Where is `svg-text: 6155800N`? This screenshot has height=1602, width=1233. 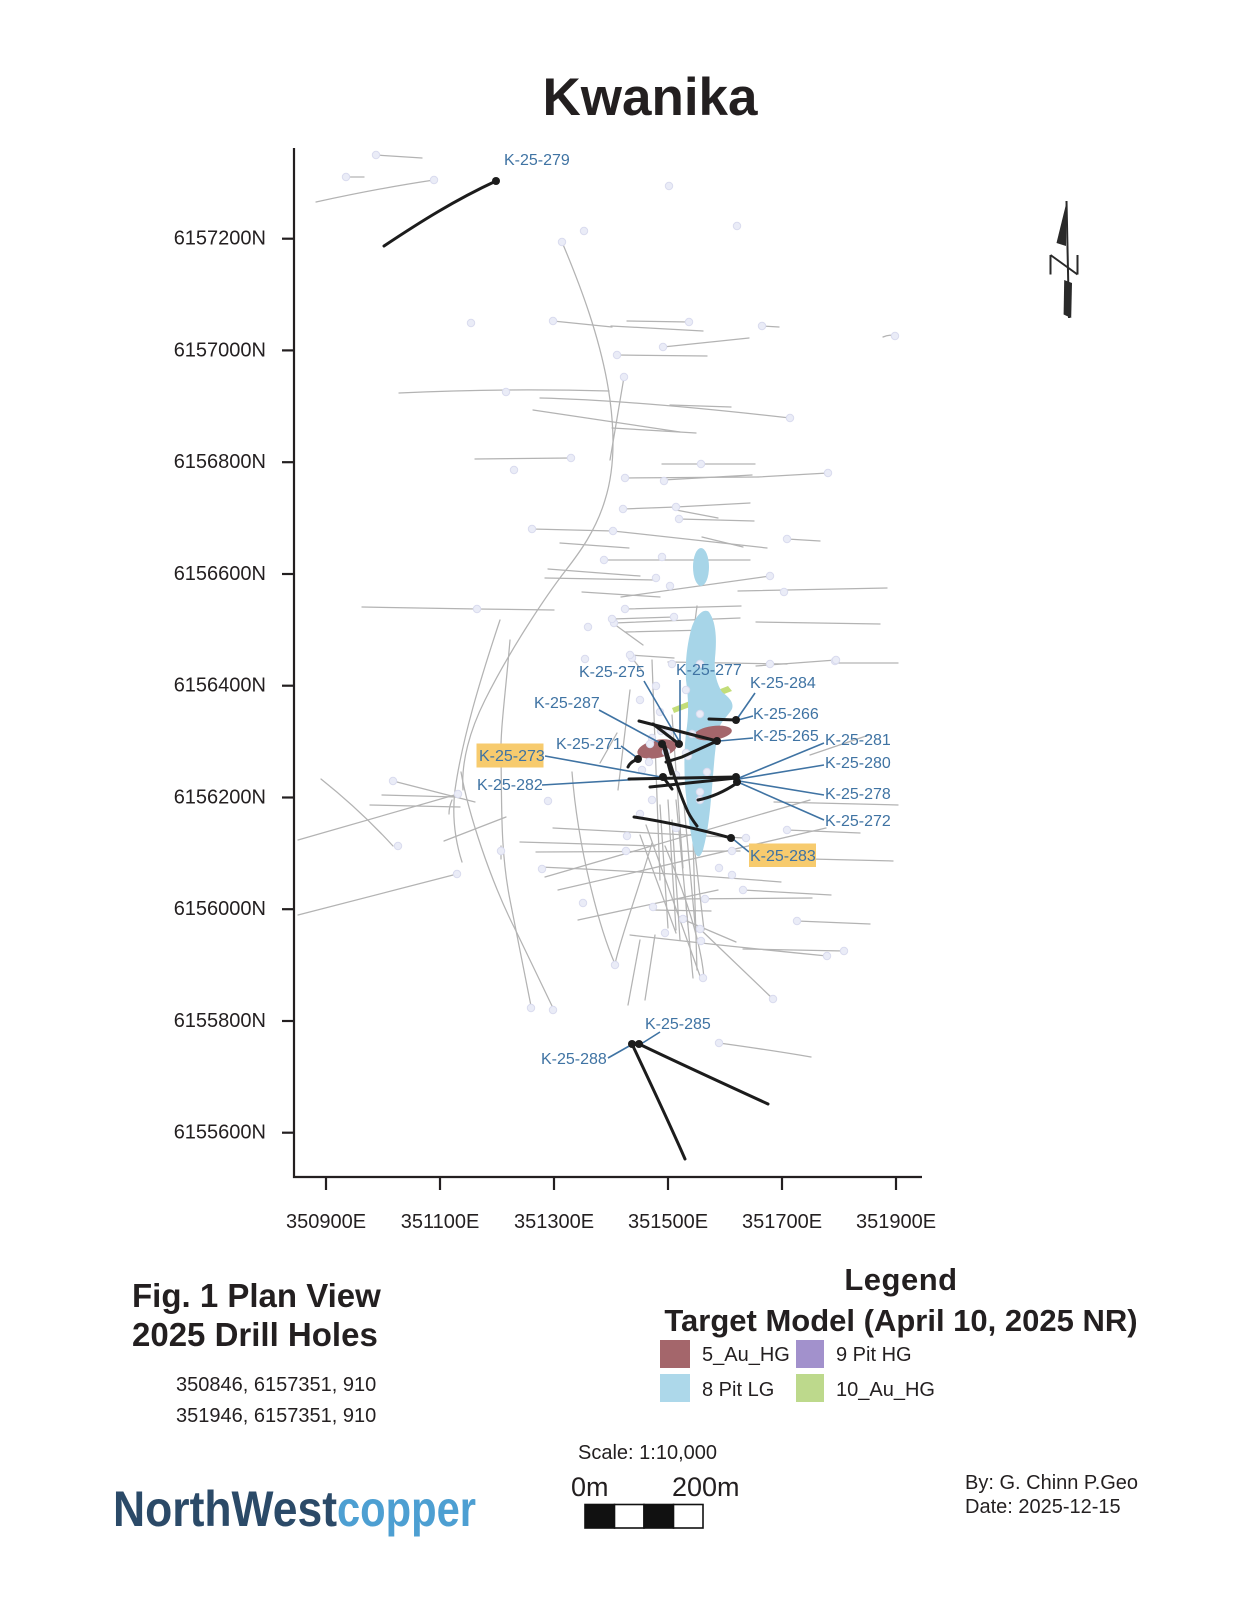 svg-text: 6155800N is located at coordinates (220, 1021).